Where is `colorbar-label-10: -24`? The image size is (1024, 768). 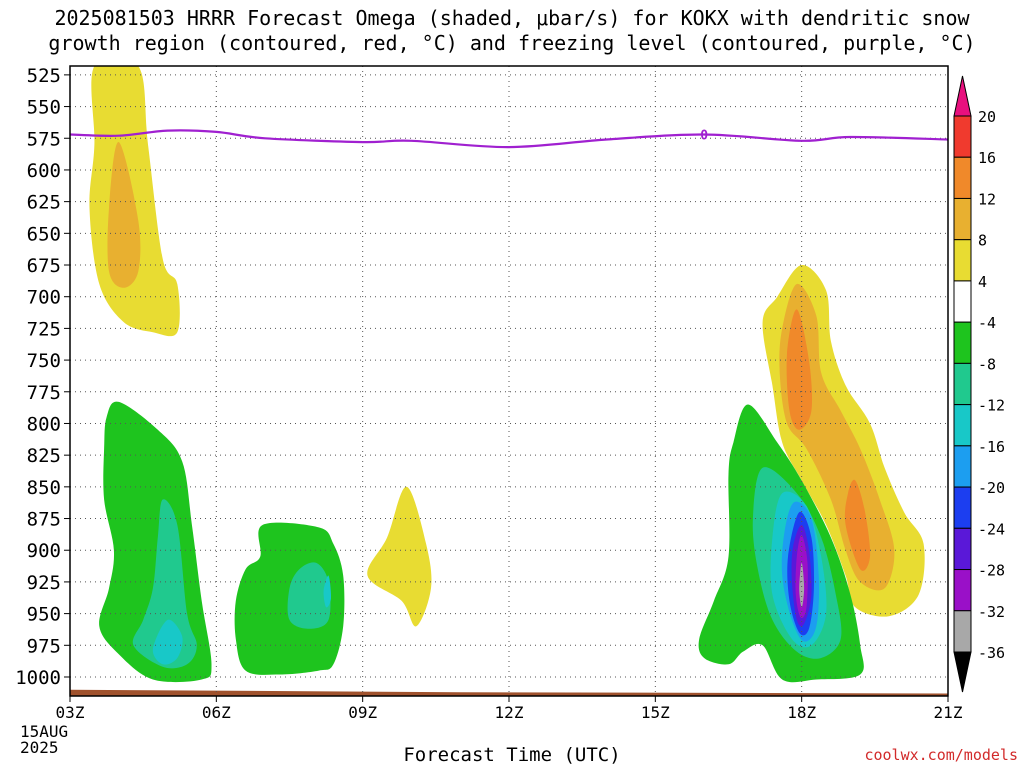
colorbar-label-10: -24 is located at coordinates (991, 529).